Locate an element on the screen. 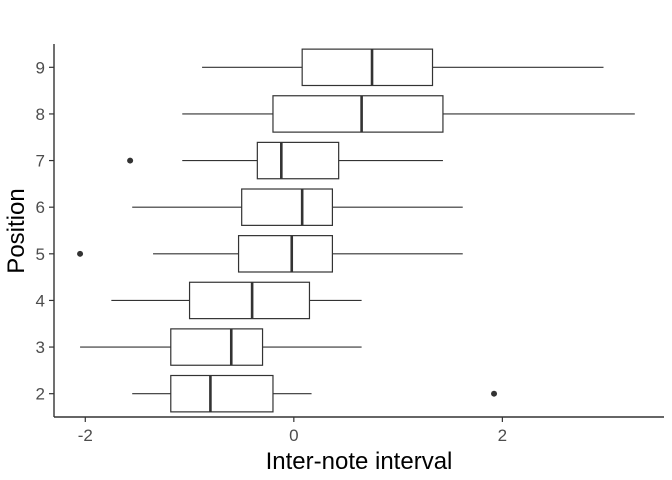  x-tick-label: 0 is located at coordinates (293, 435).